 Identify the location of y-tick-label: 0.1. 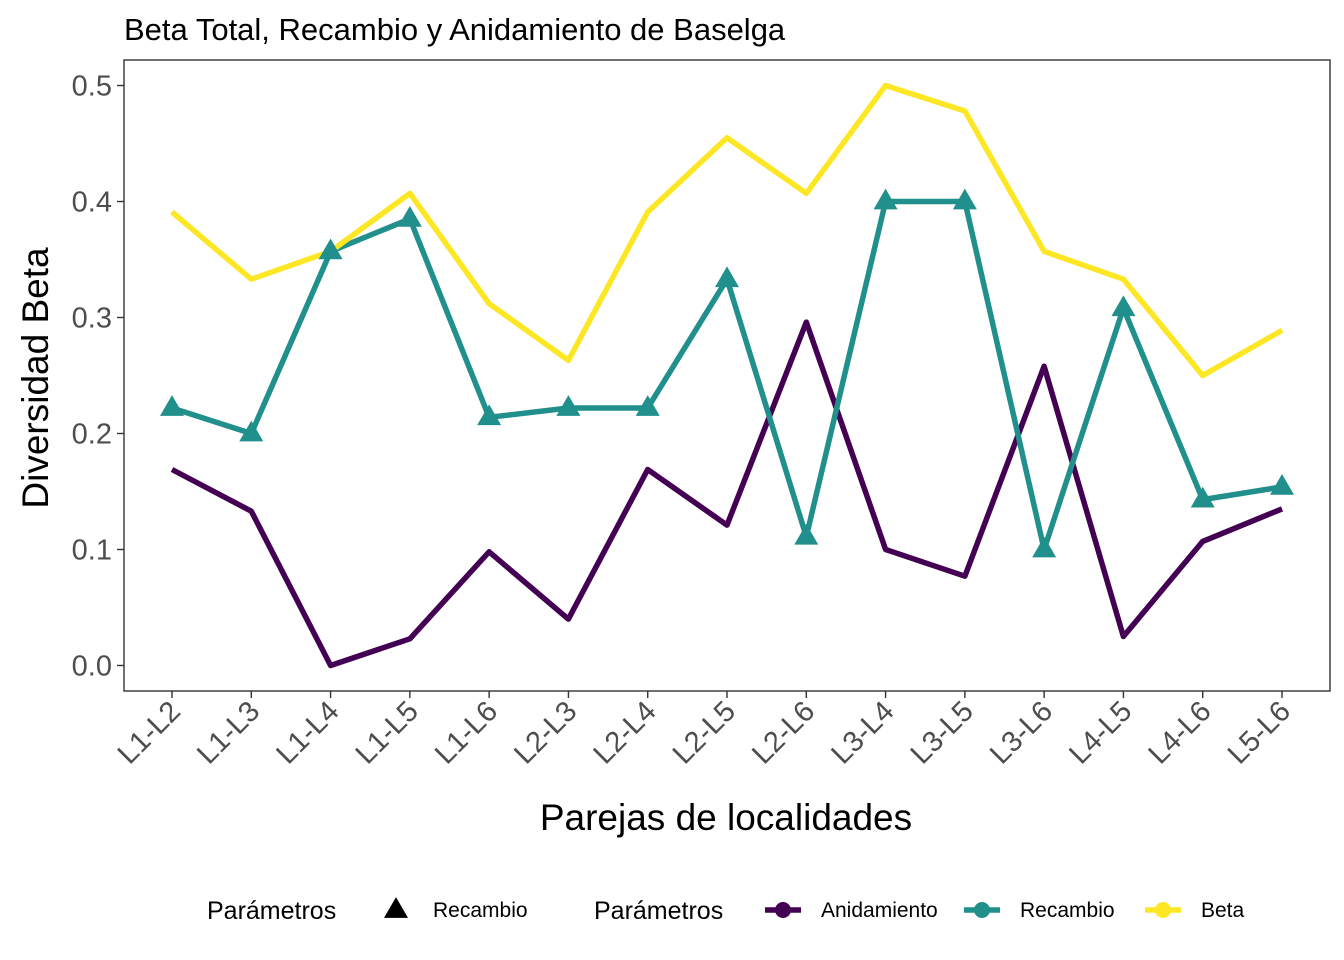
(92, 550).